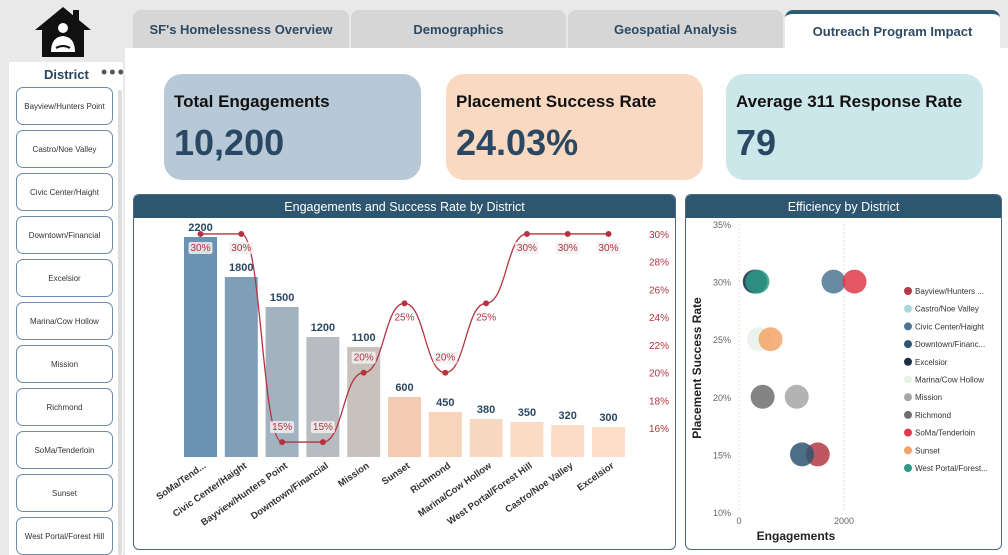 The height and width of the screenshot is (555, 1008). Describe the element at coordinates (722, 455) in the screenshot. I see `y-tick-label: 15%` at that location.